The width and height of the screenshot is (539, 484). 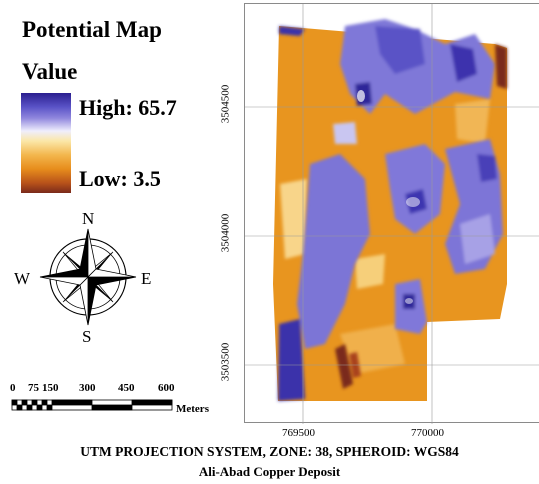 What do you see at coordinates (46, 143) in the screenshot?
I see `legend-color-ramp` at bounding box center [46, 143].